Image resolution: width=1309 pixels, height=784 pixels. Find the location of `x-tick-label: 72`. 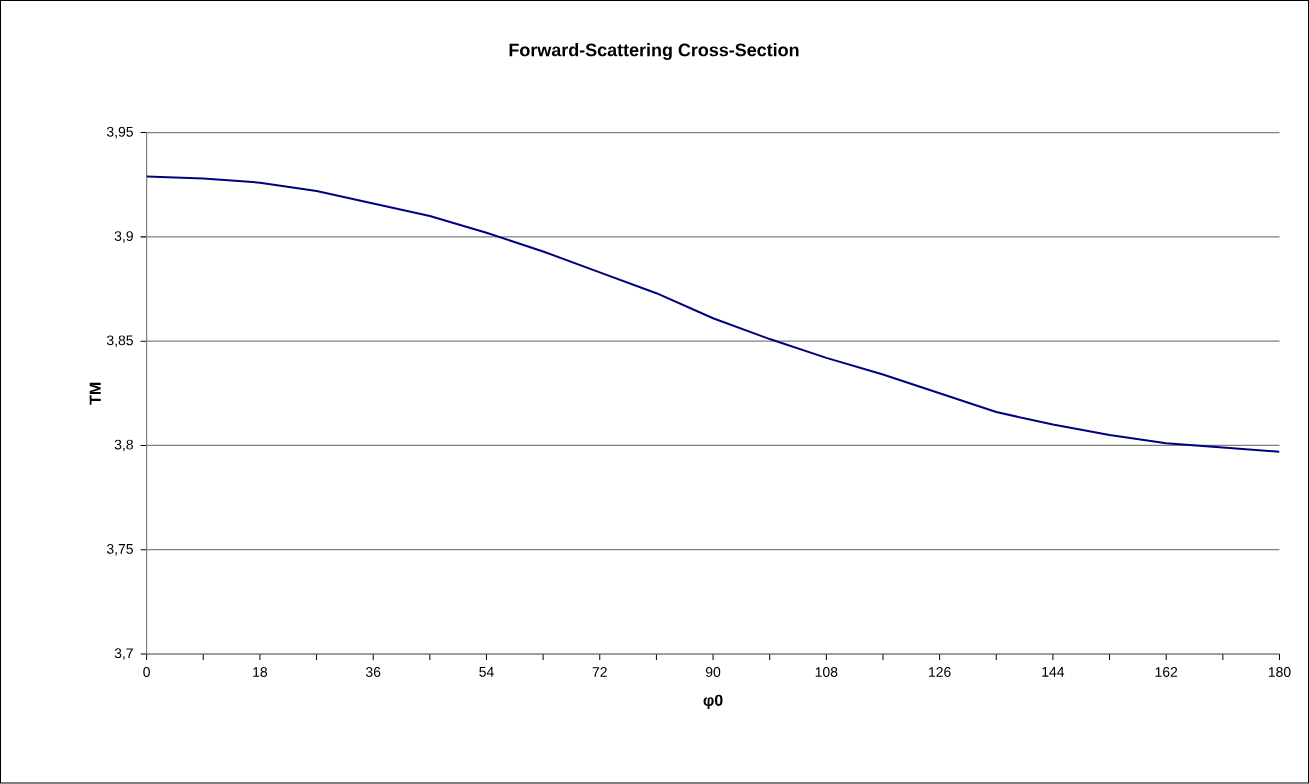

x-tick-label: 72 is located at coordinates (599, 672).